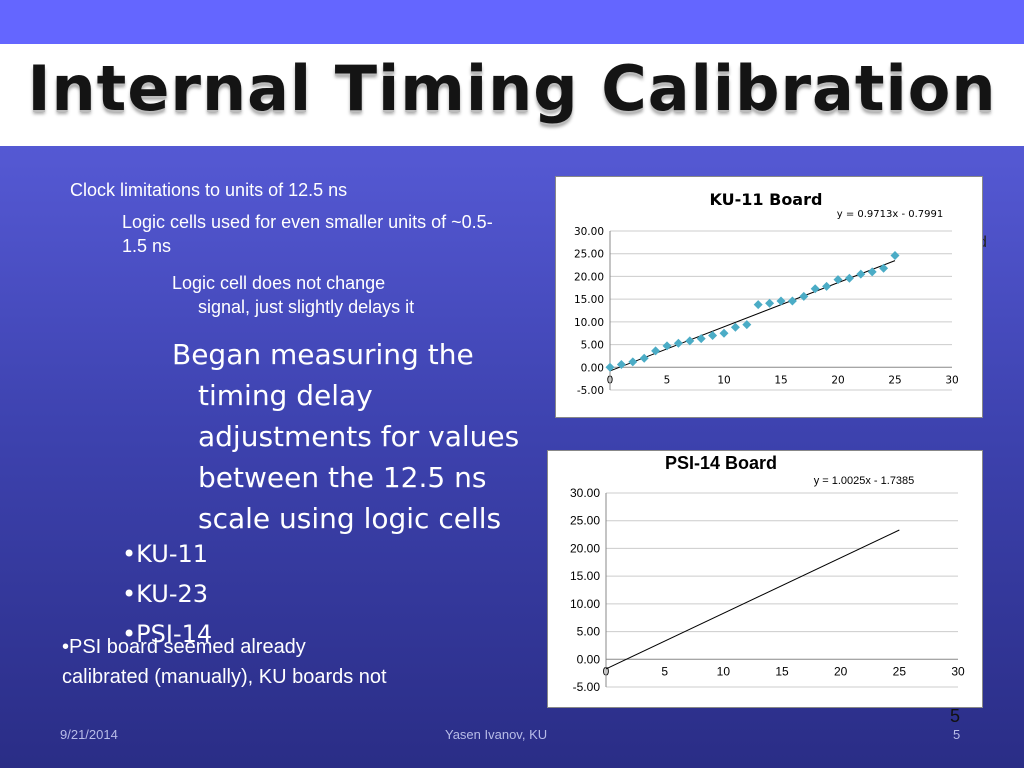 The height and width of the screenshot is (768, 1024). I want to click on trendline-equation: y = 1.0025x - 1.7385, so click(864, 481).